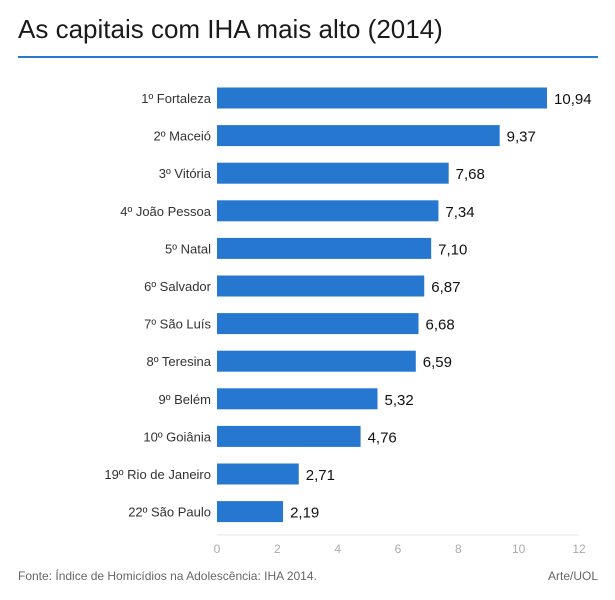  What do you see at coordinates (169, 512) in the screenshot?
I see `category-label: 22º São Paulo` at bounding box center [169, 512].